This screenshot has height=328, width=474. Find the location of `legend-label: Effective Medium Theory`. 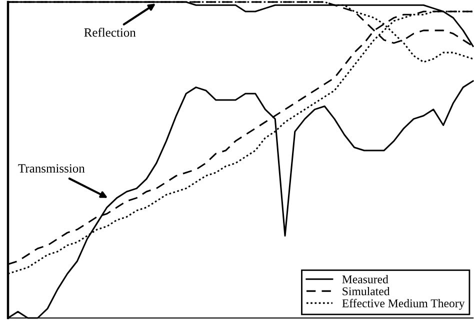

legend-label: Effective Medium Theory is located at coordinates (403, 304).